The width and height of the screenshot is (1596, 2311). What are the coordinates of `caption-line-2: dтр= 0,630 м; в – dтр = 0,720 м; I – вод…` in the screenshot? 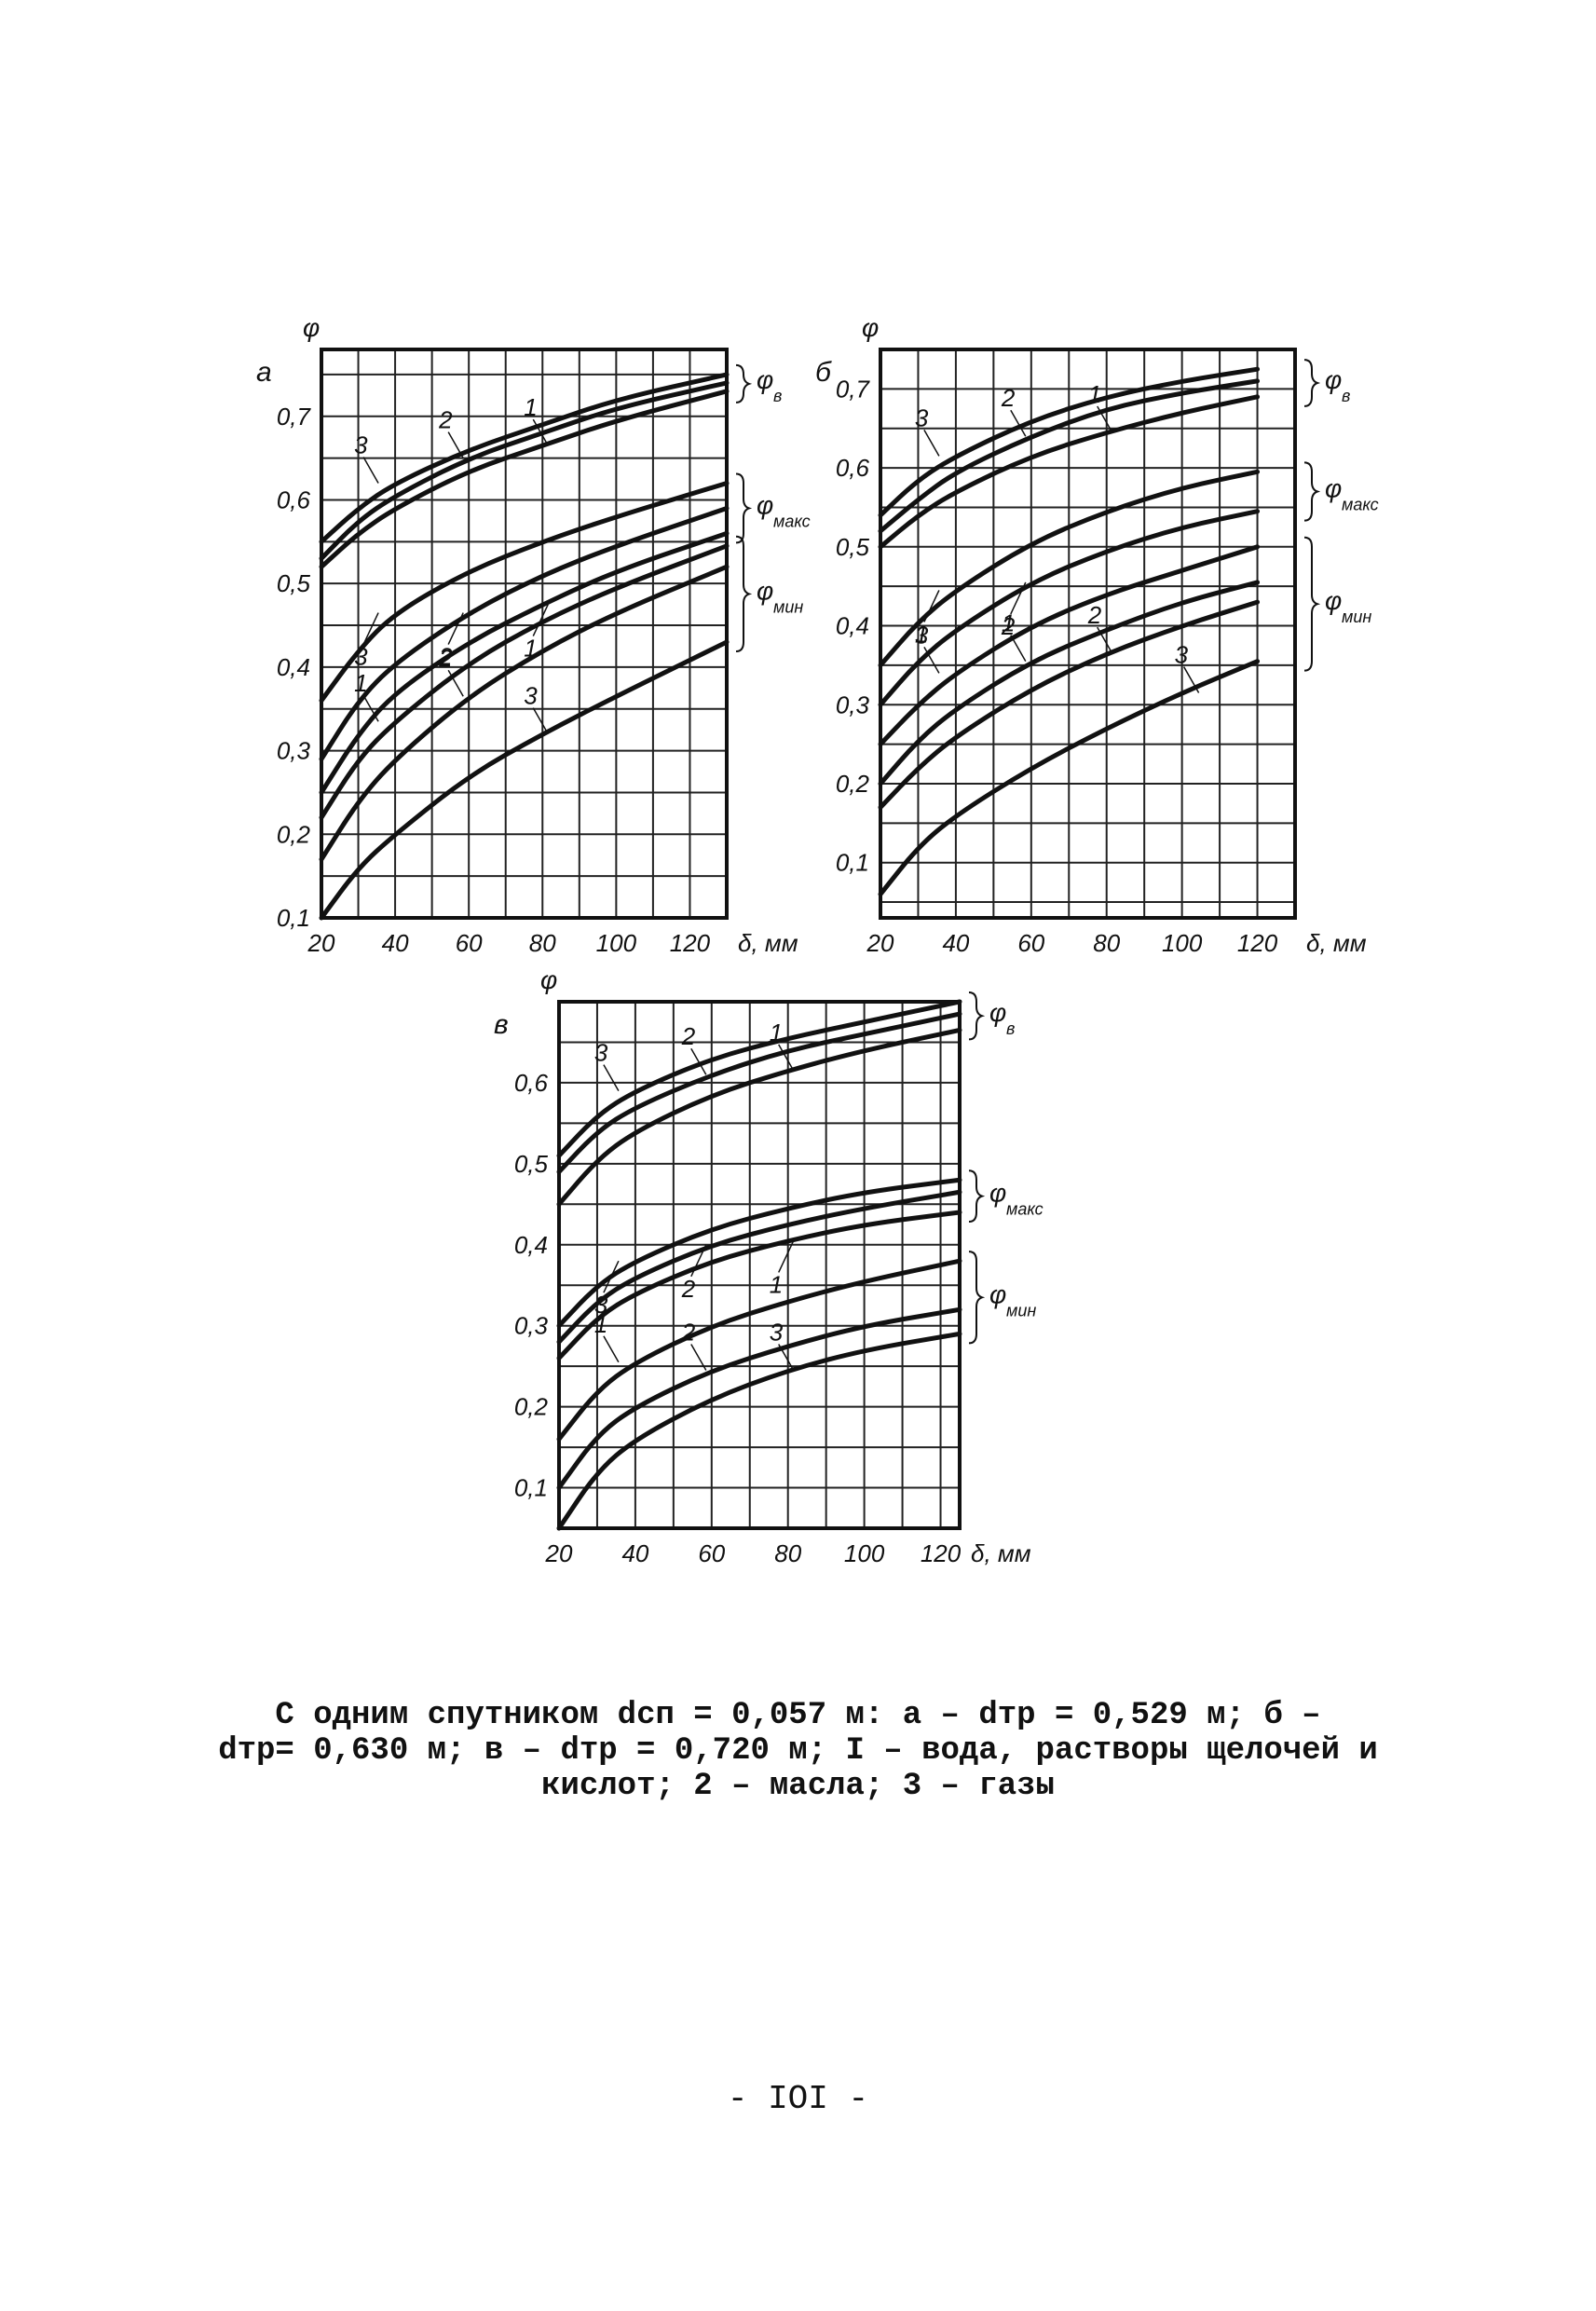 It's located at (798, 1751).